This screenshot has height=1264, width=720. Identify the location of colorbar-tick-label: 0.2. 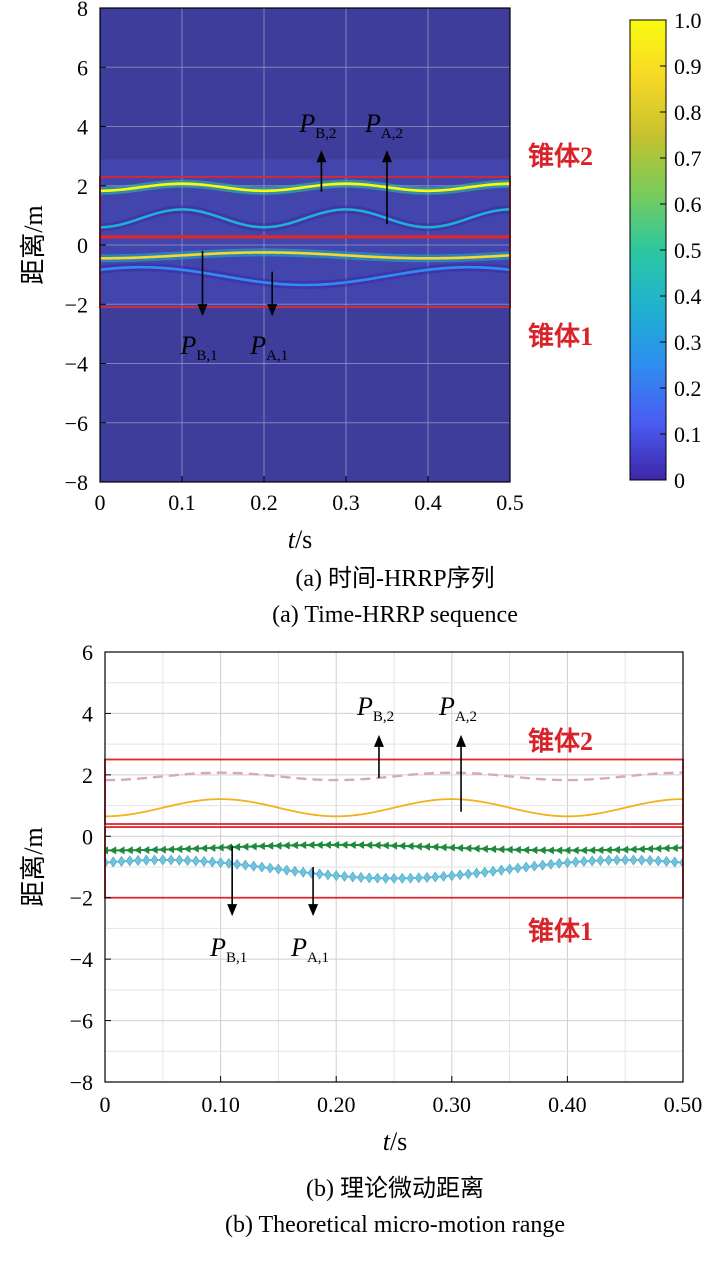
(688, 388).